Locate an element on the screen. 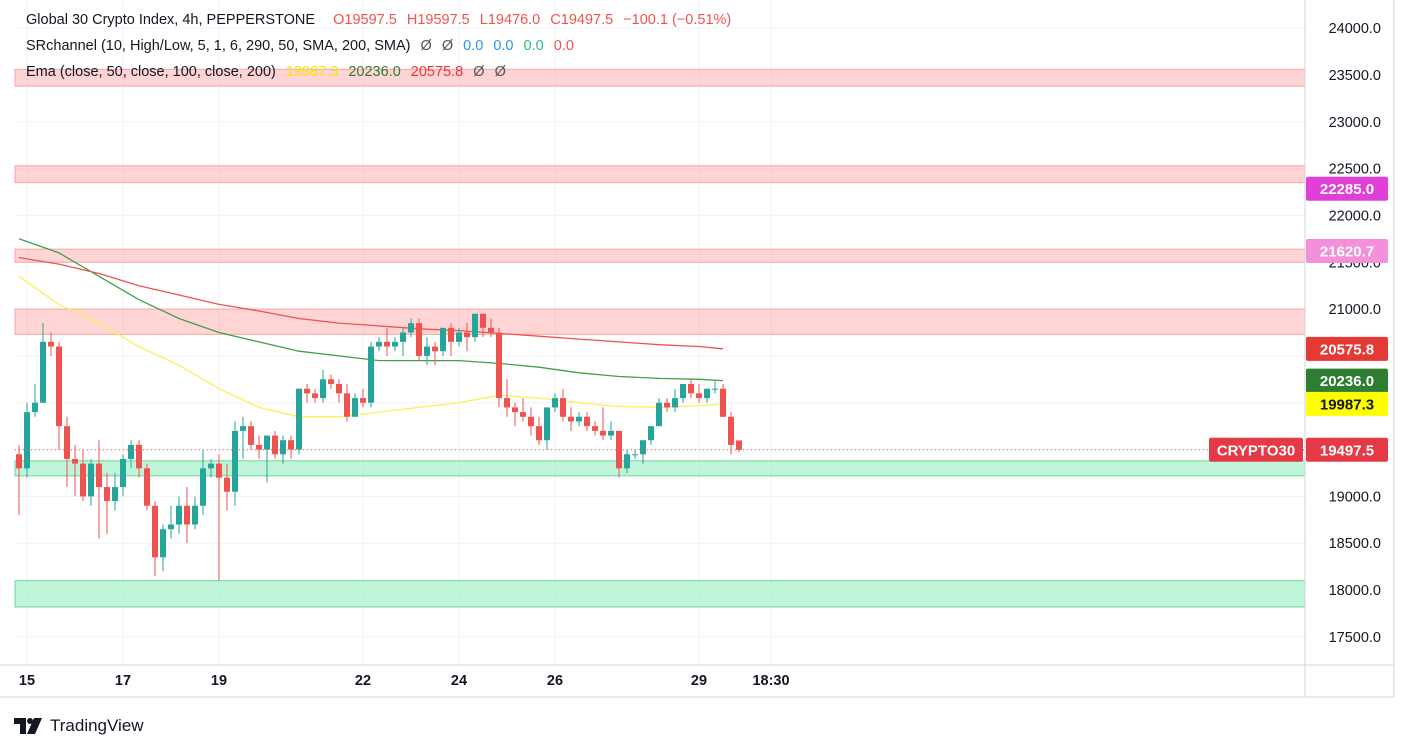  ohlc-low: L19476.0 is located at coordinates (510, 20).